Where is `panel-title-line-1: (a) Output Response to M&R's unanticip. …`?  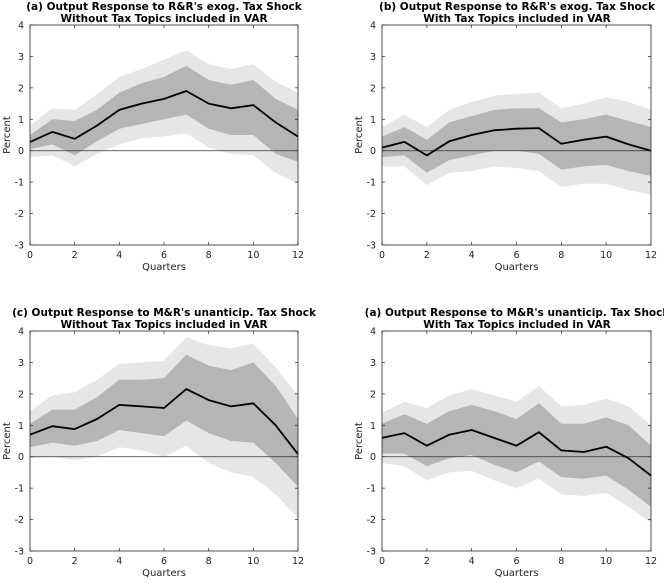 panel-title-line-1: (a) Output Response to M&R's unanticip. … is located at coordinates (514, 313).